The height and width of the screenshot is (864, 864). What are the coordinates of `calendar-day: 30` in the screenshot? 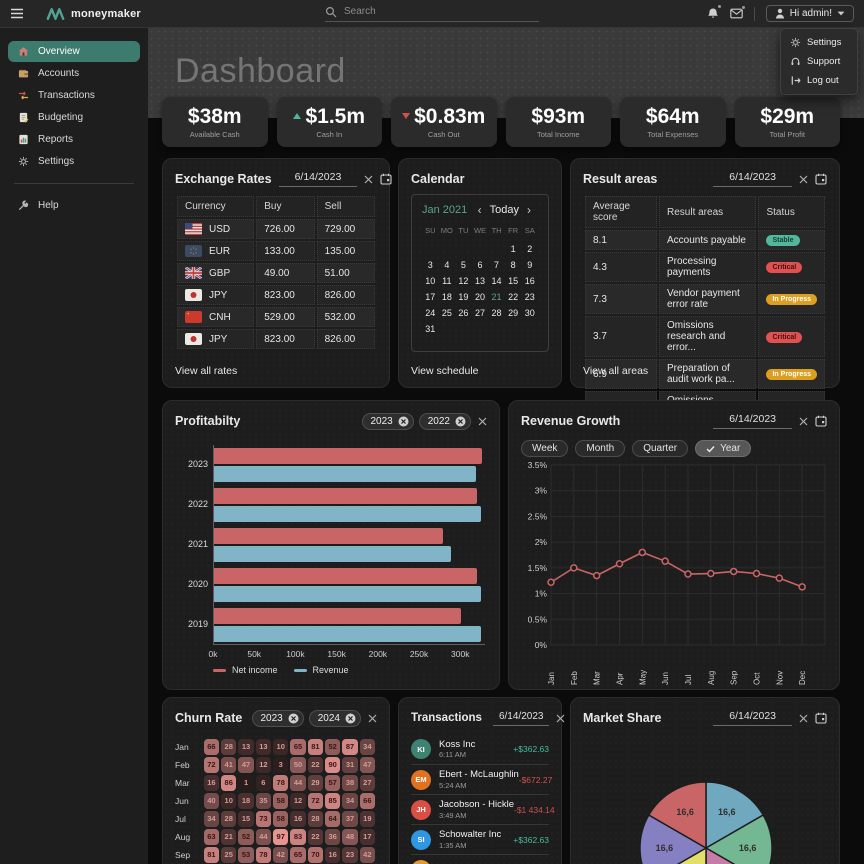 It's located at (529, 312).